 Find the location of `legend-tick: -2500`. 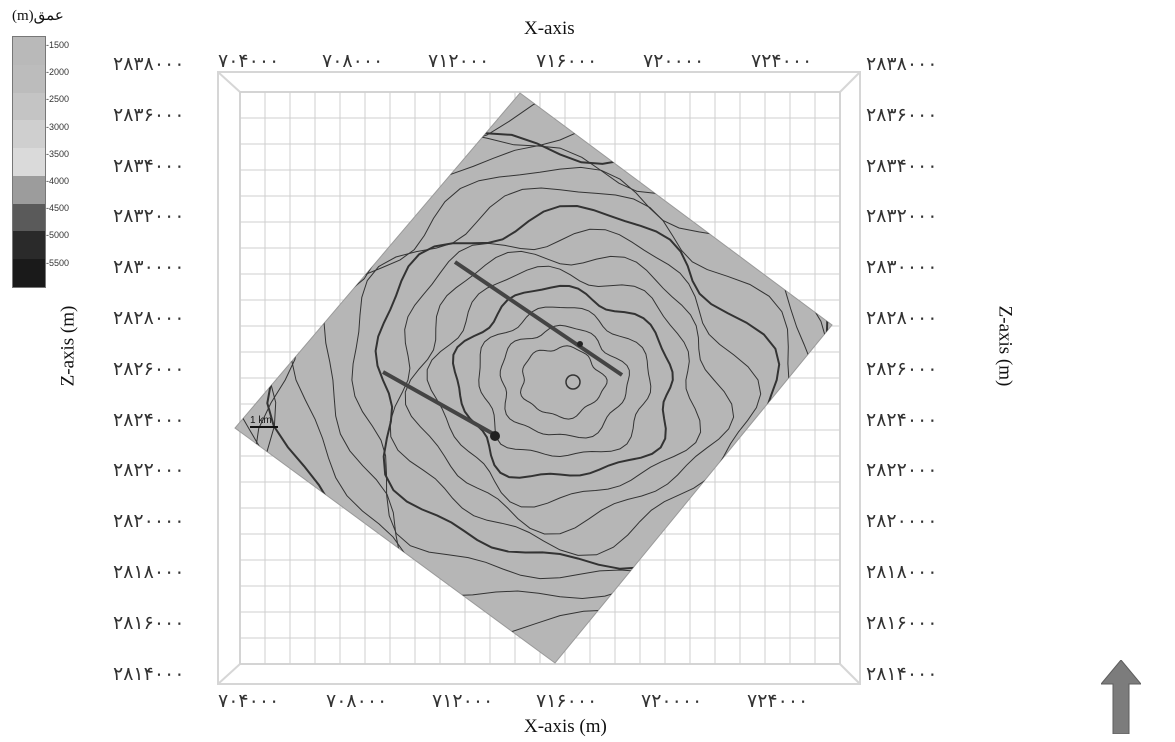

legend-tick: -2500 is located at coordinates (57, 99).